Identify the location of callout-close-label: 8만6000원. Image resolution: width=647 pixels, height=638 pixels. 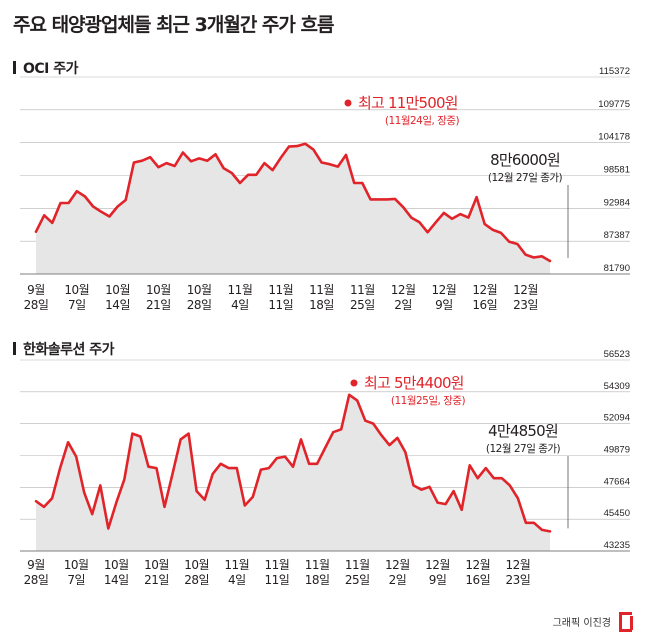
(525, 160).